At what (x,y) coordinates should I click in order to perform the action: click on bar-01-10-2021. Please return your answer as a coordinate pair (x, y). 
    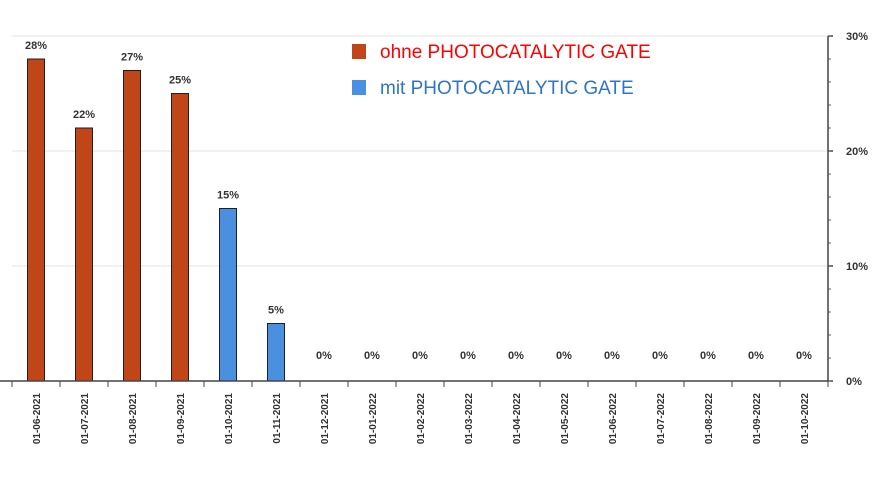
    Looking at the image, I should click on (228, 295).